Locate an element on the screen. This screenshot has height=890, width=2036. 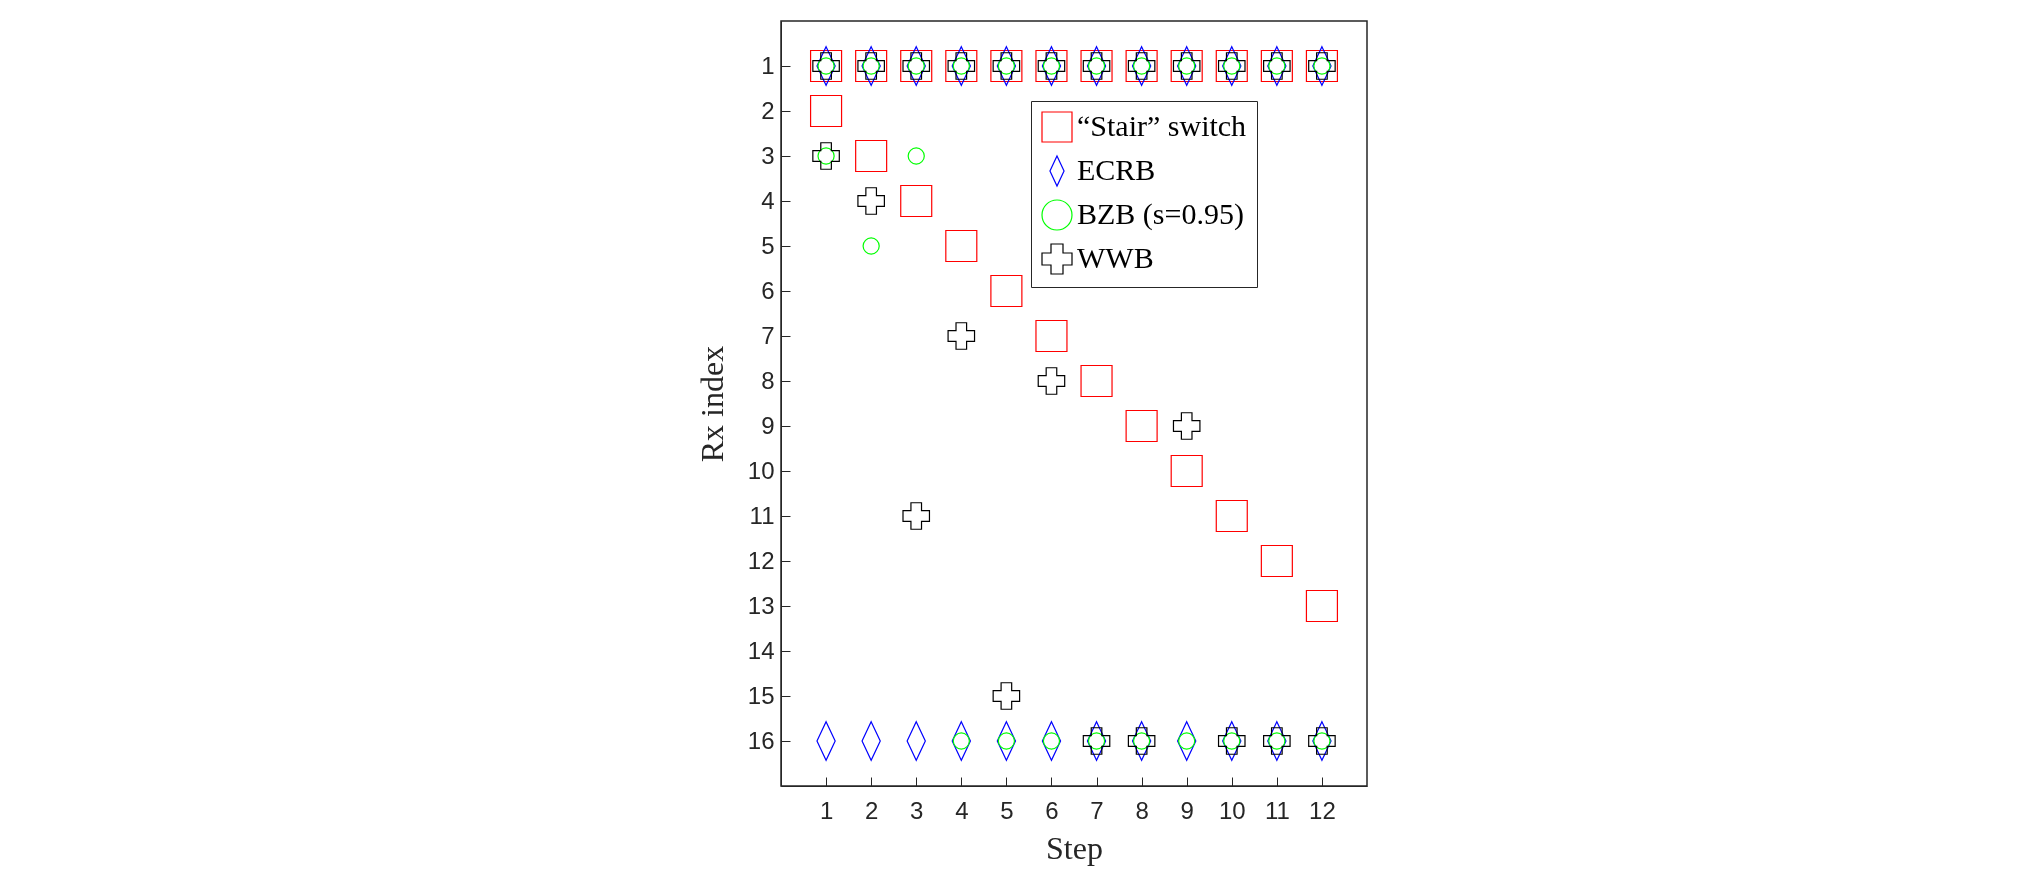
y-tick-label: 16 is located at coordinates (761, 740).